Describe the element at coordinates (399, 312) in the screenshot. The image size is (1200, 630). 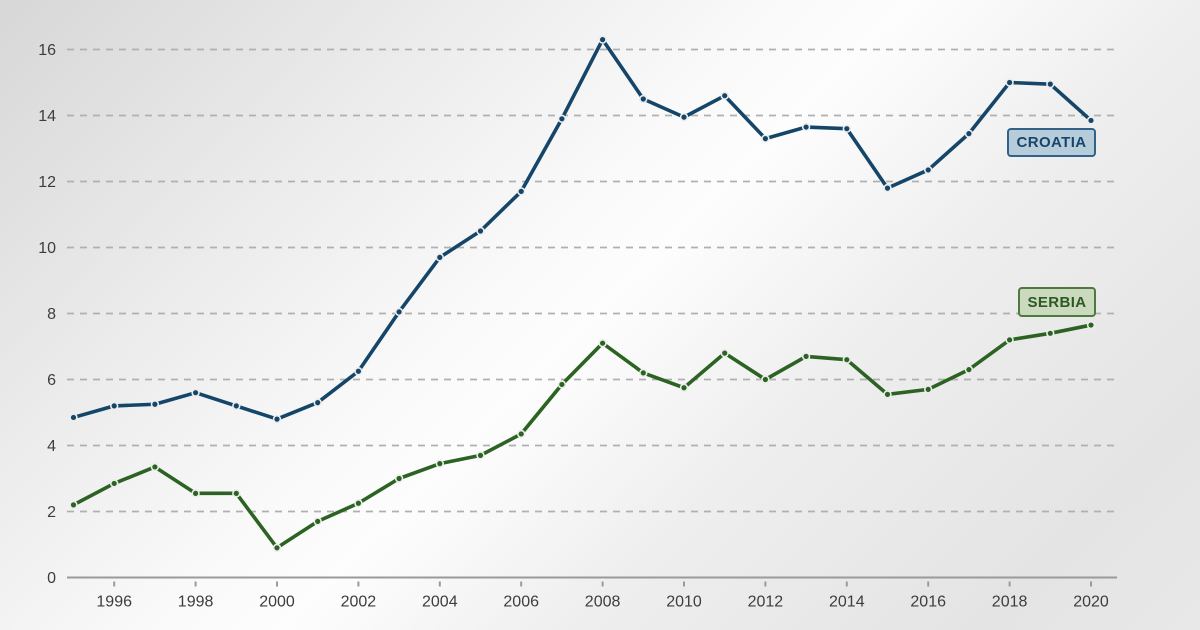
I see `data-point-croatia-2003` at that location.